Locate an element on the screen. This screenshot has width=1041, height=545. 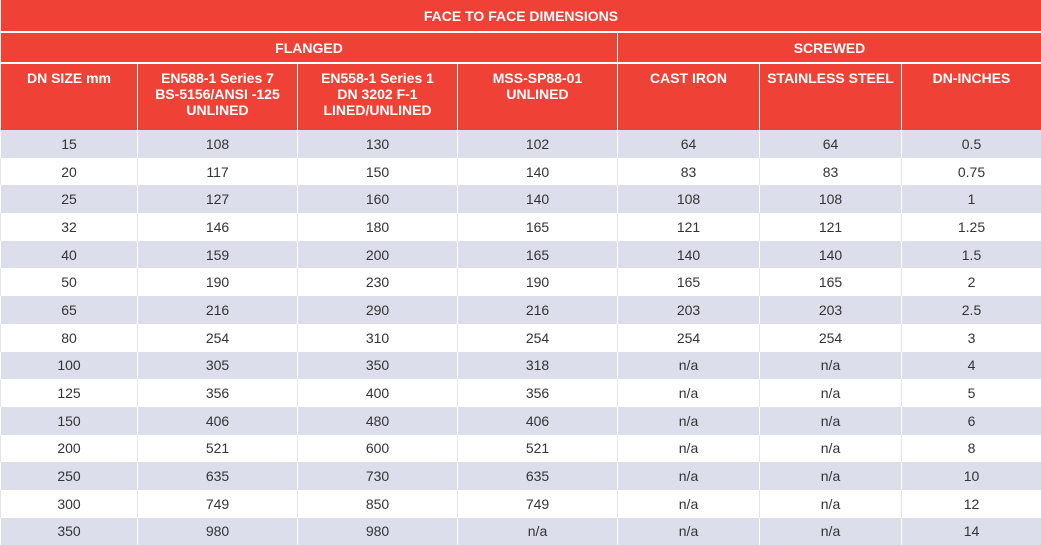
table-cell: 1 is located at coordinates (971, 199).